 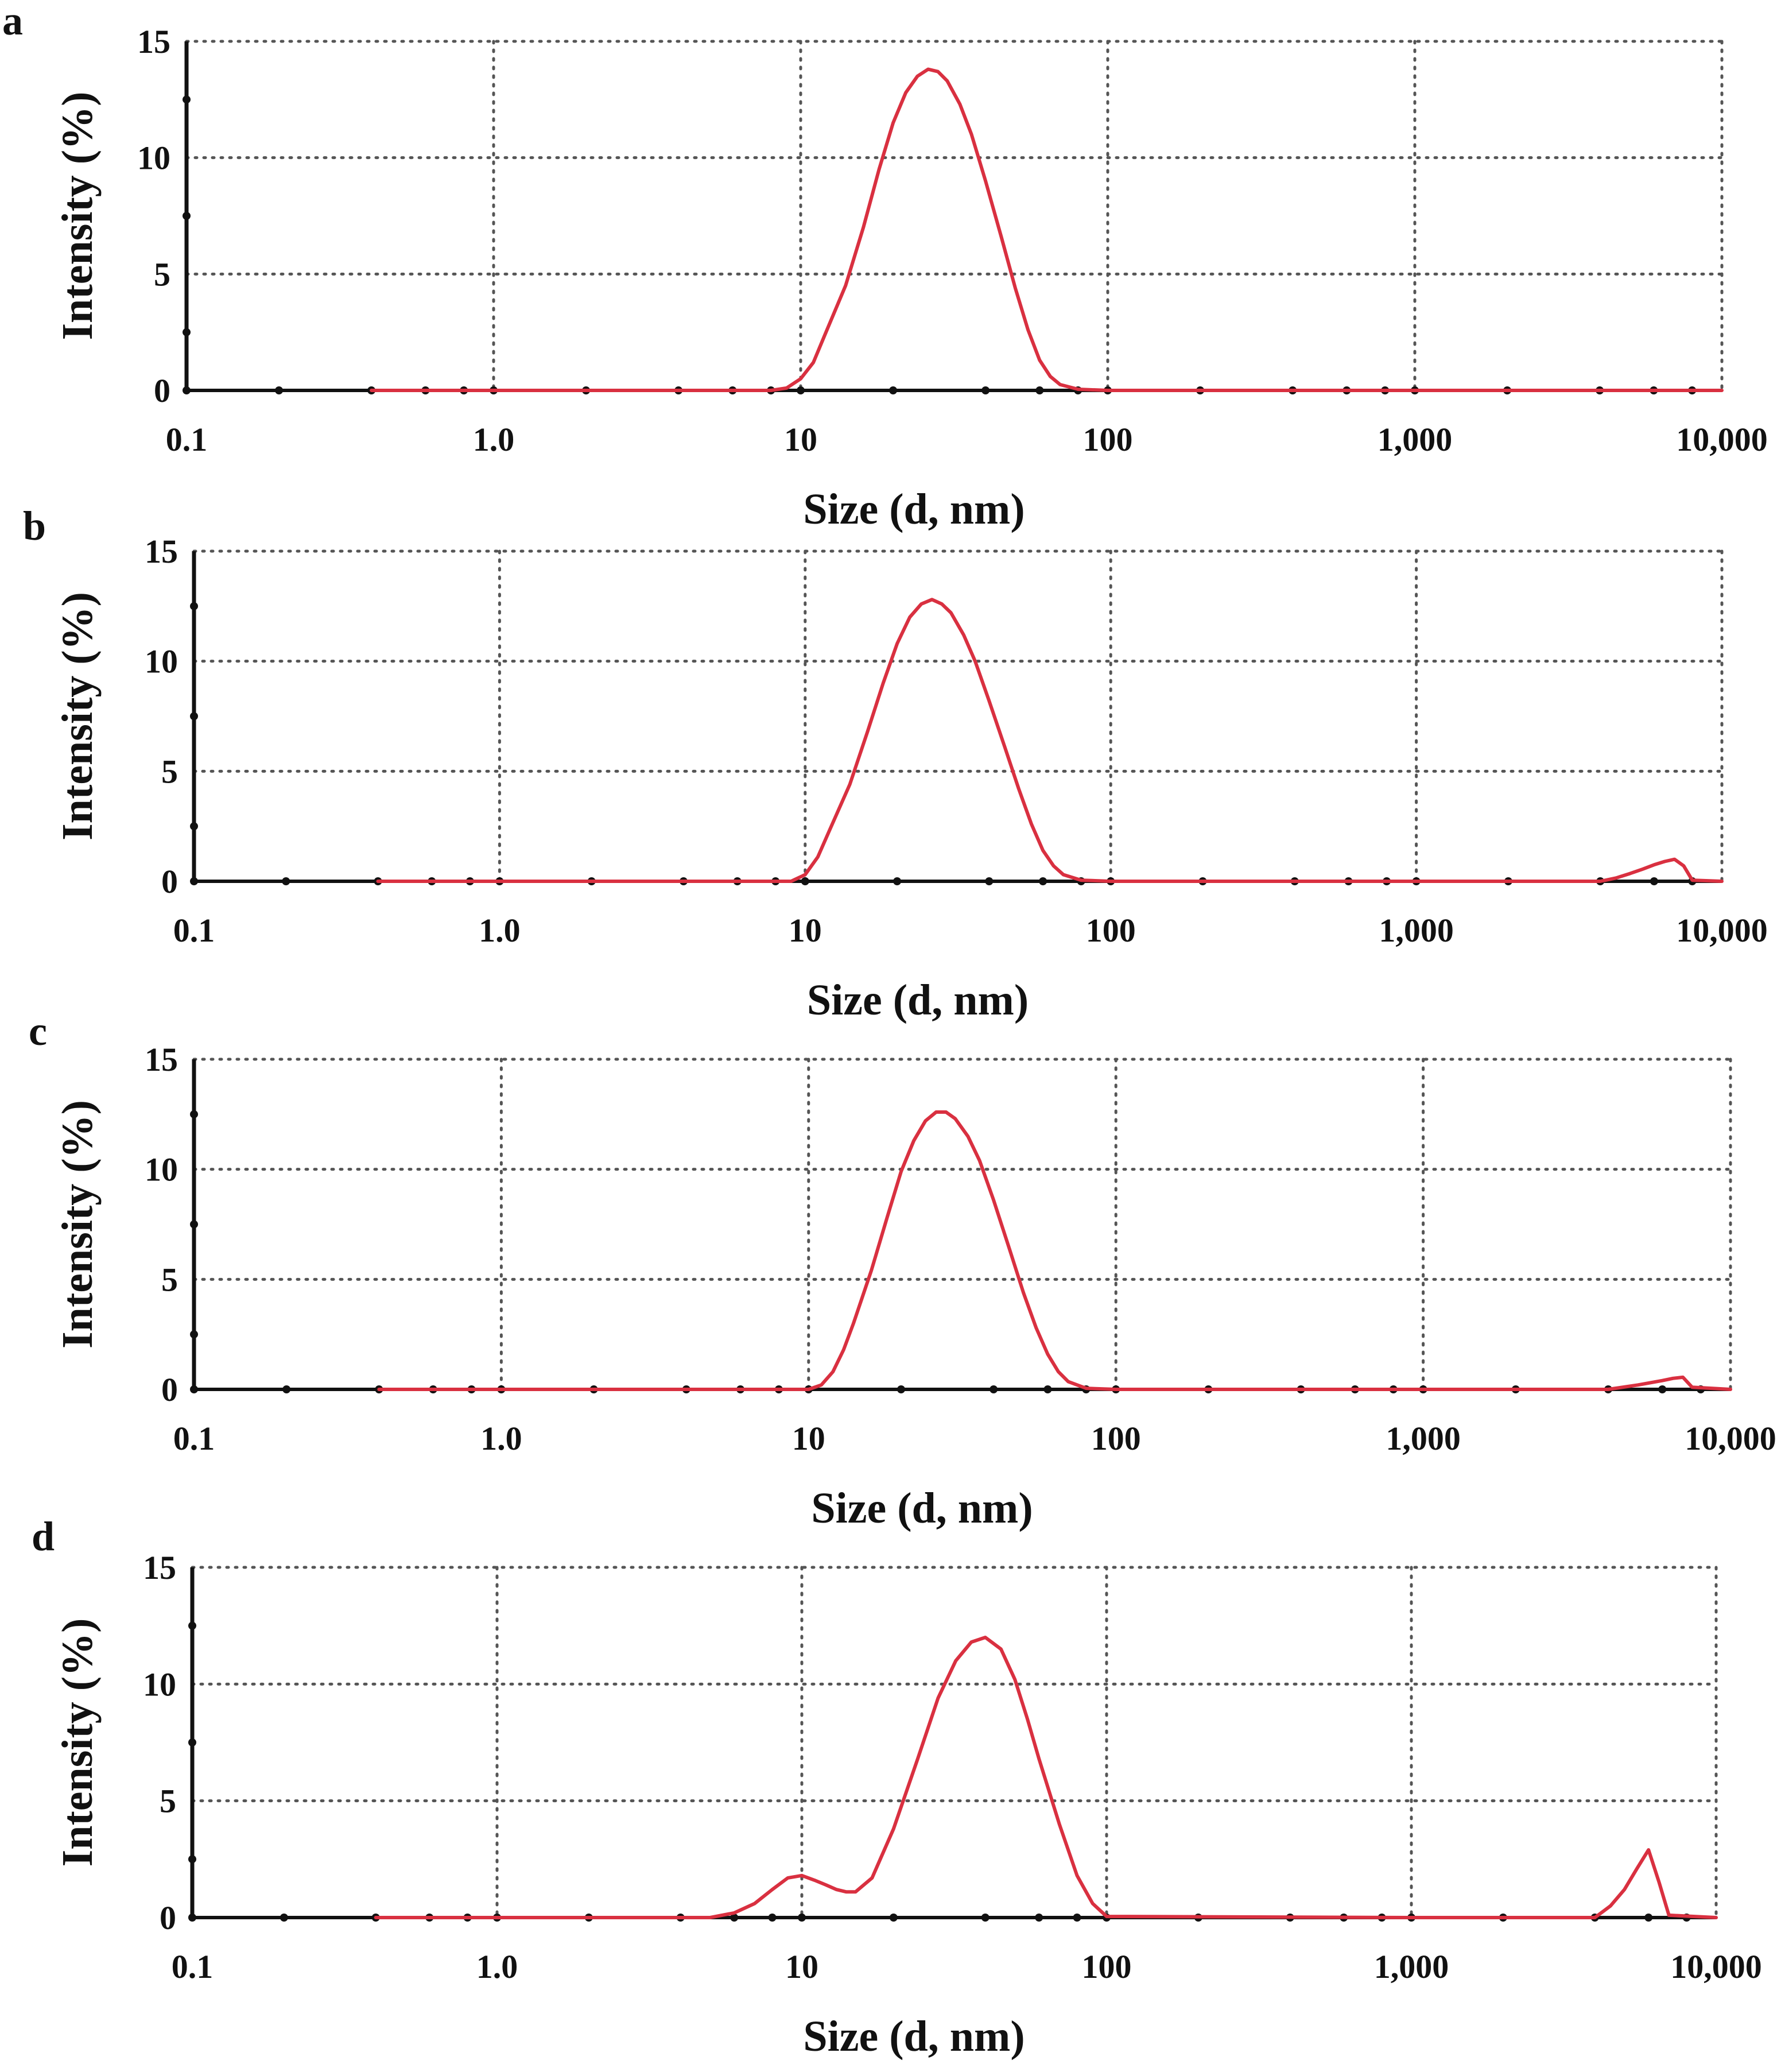 What do you see at coordinates (1107, 1966) in the screenshot?
I see `x-tick-label-3-d: 100` at bounding box center [1107, 1966].